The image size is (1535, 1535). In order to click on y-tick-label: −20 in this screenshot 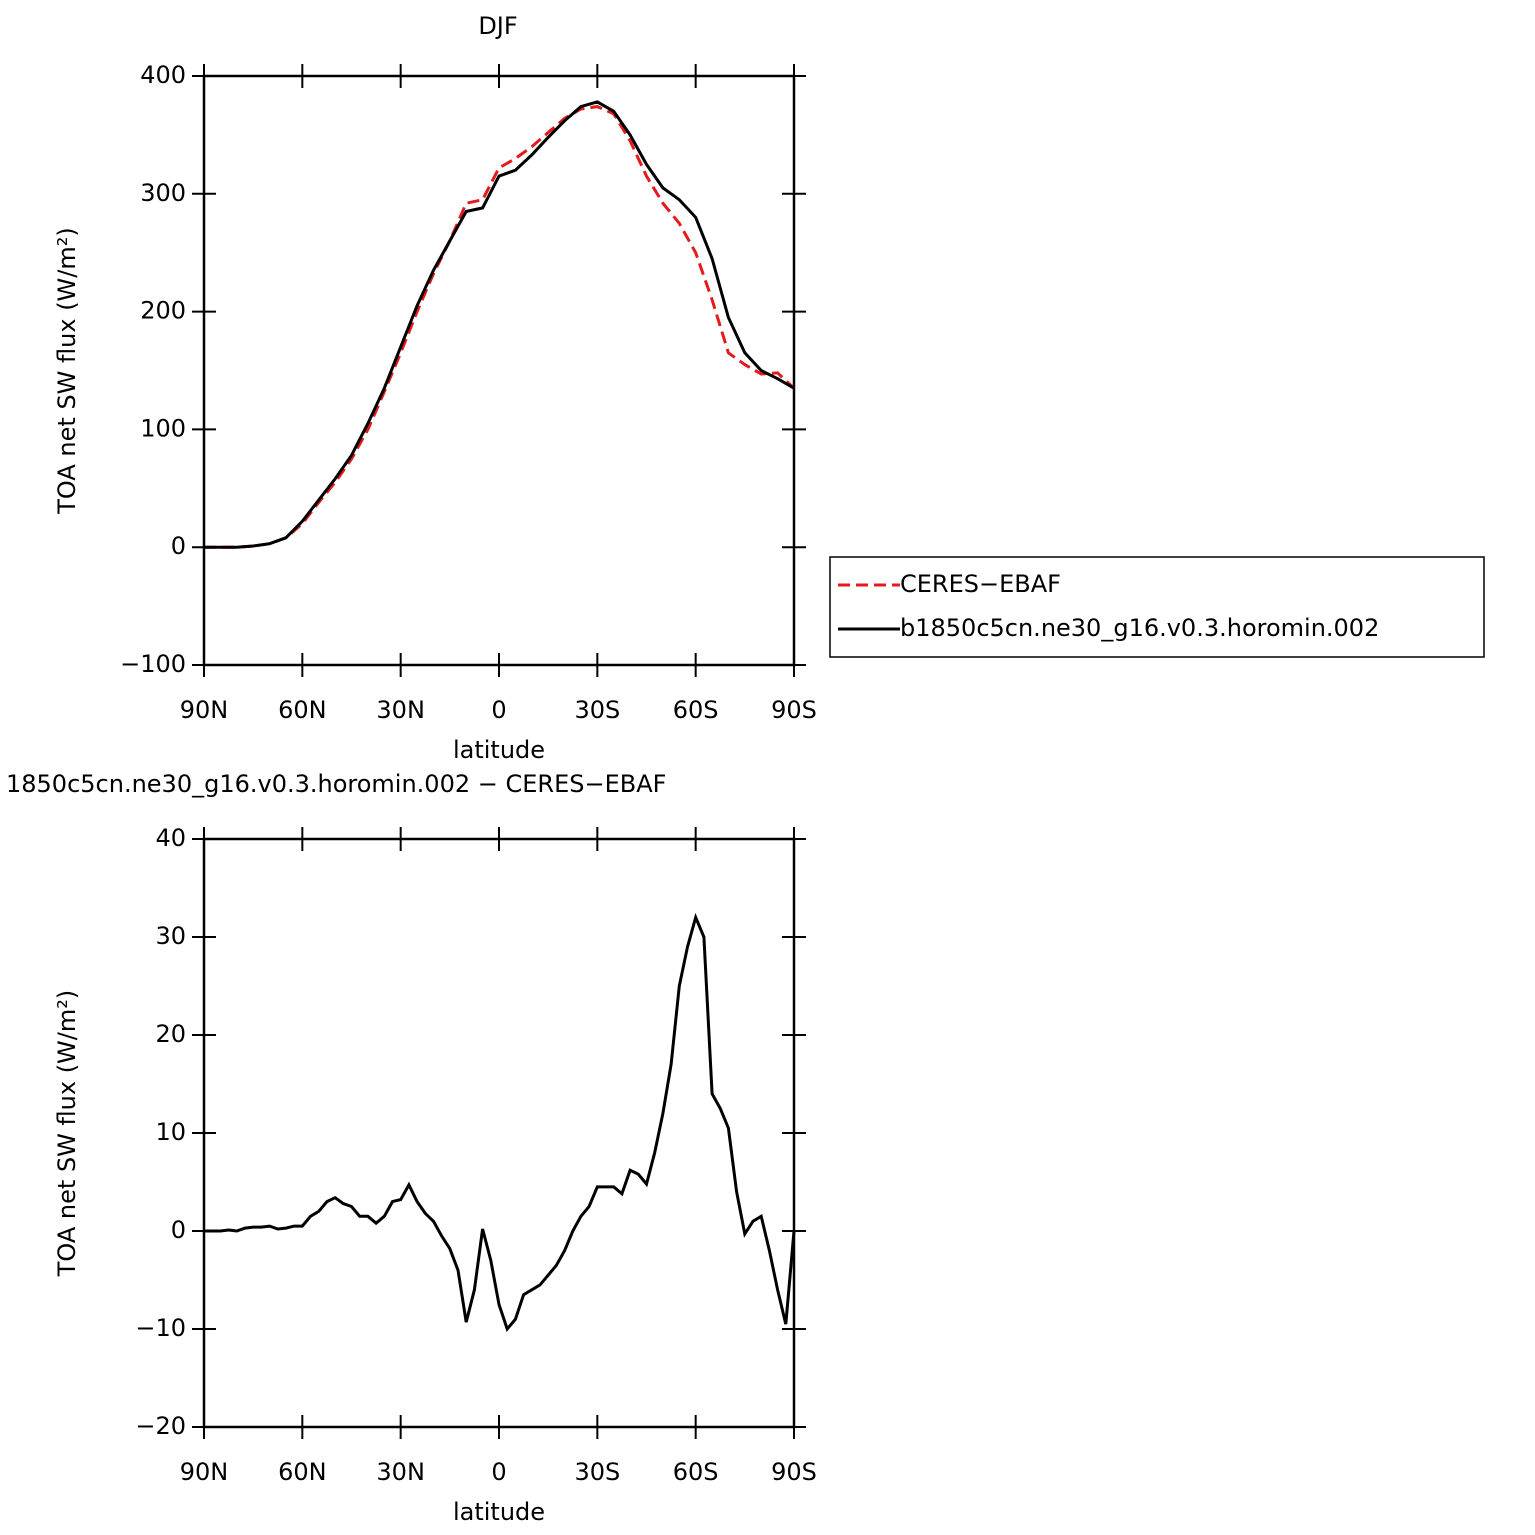, I will do `click(160, 1426)`.